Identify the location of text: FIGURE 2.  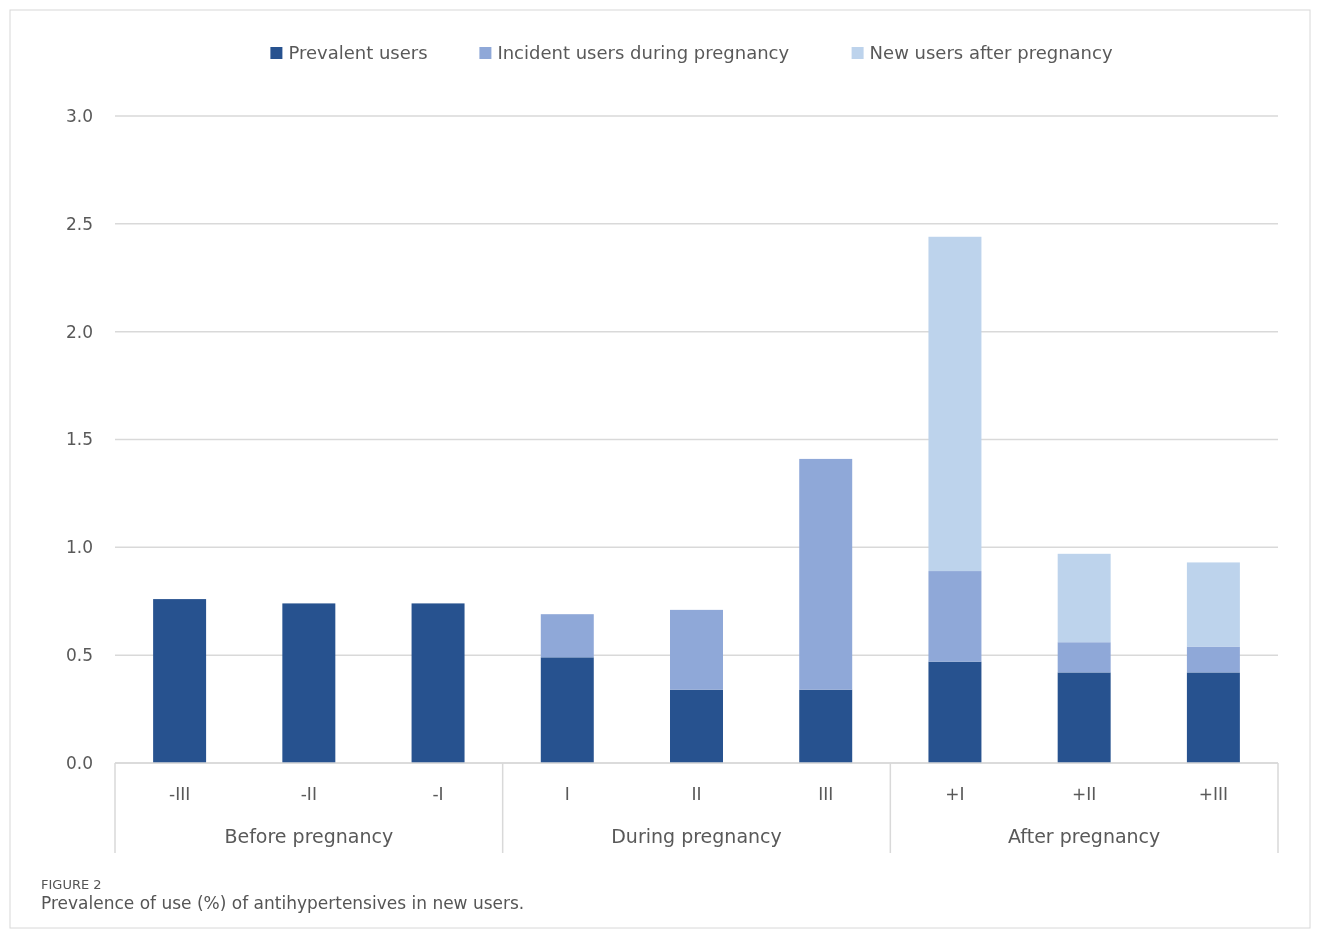
(71, 884).